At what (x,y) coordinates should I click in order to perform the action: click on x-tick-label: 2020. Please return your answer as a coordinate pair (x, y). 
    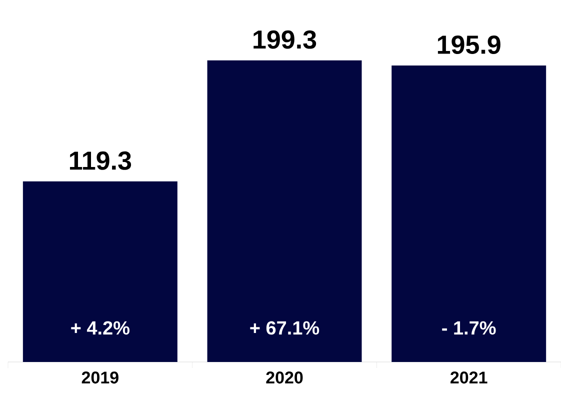
    Looking at the image, I should click on (284, 378).